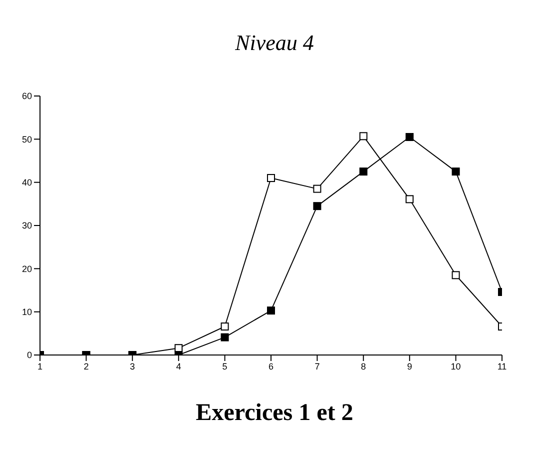  Describe the element at coordinates (27, 225) in the screenshot. I see `y-tick-label: 30` at that location.